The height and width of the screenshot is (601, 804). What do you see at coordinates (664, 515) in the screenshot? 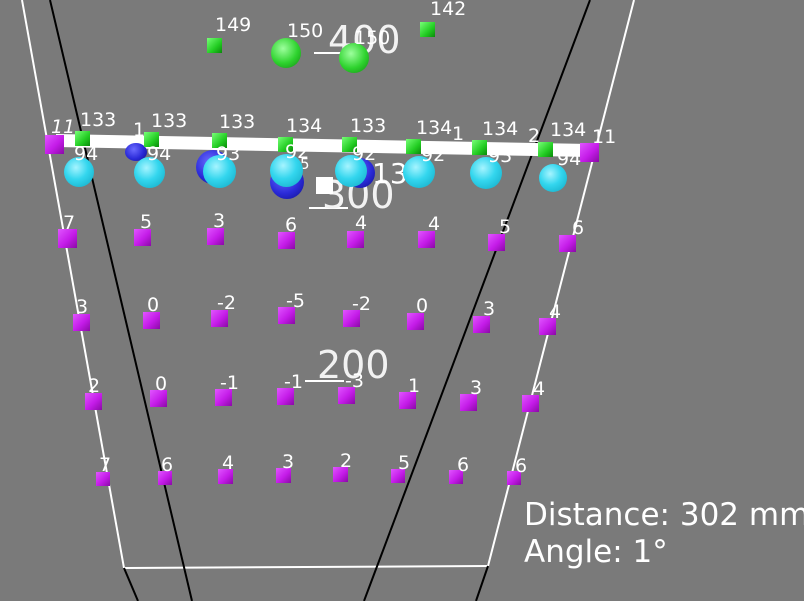
I see `distance-readout: Distance: 302 mm` at bounding box center [664, 515].